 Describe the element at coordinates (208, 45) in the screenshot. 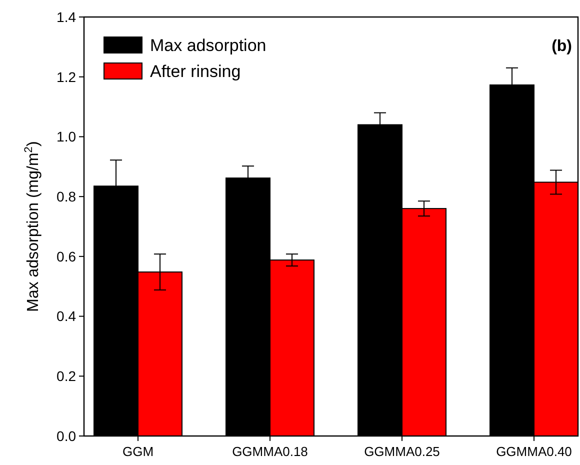

I see `legend-label: Max adsorption` at that location.